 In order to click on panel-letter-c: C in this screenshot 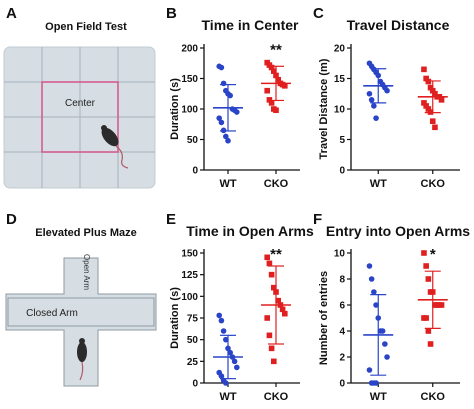, I will do `click(318, 13)`.